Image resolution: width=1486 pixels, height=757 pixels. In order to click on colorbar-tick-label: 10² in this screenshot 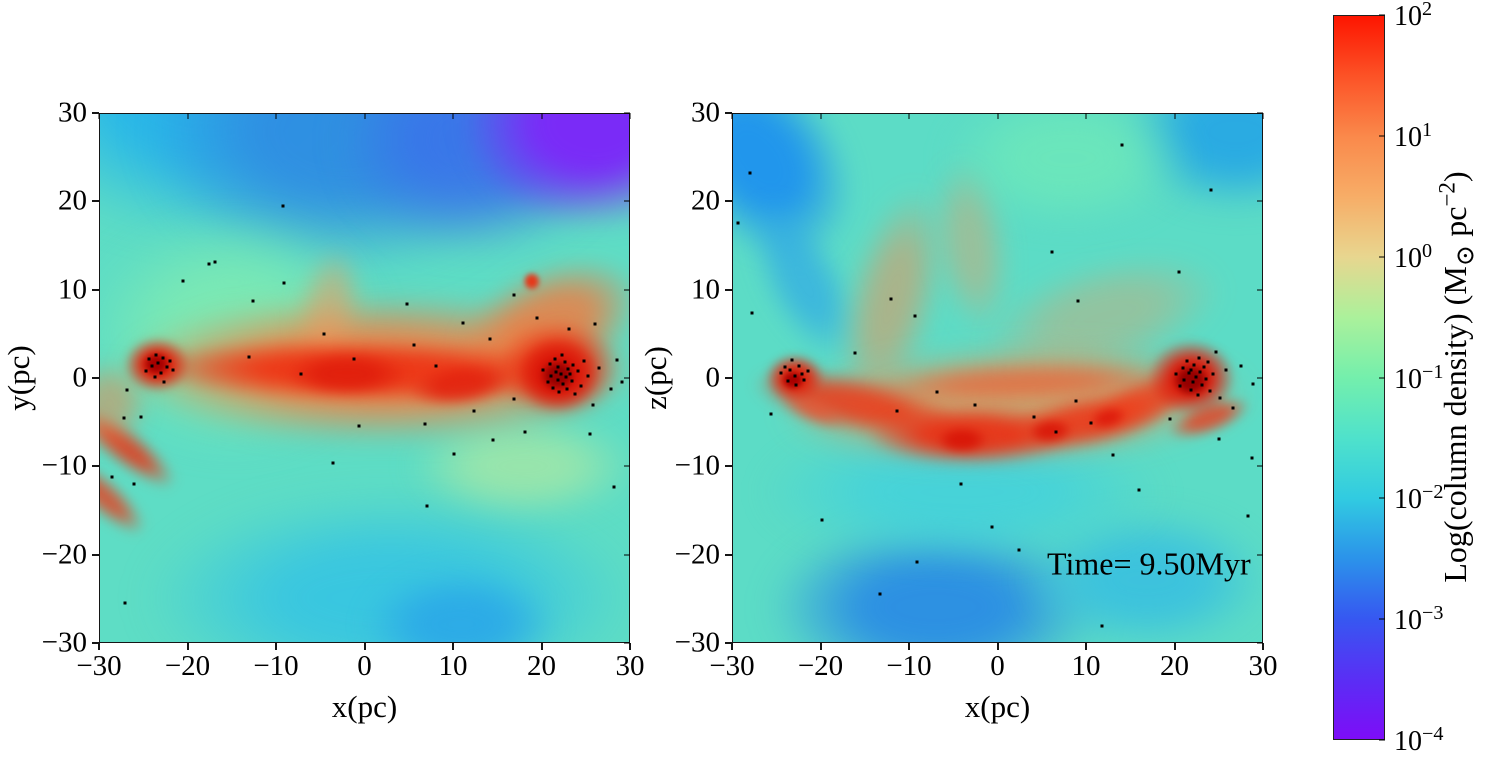, I will do `click(1413, 16)`.